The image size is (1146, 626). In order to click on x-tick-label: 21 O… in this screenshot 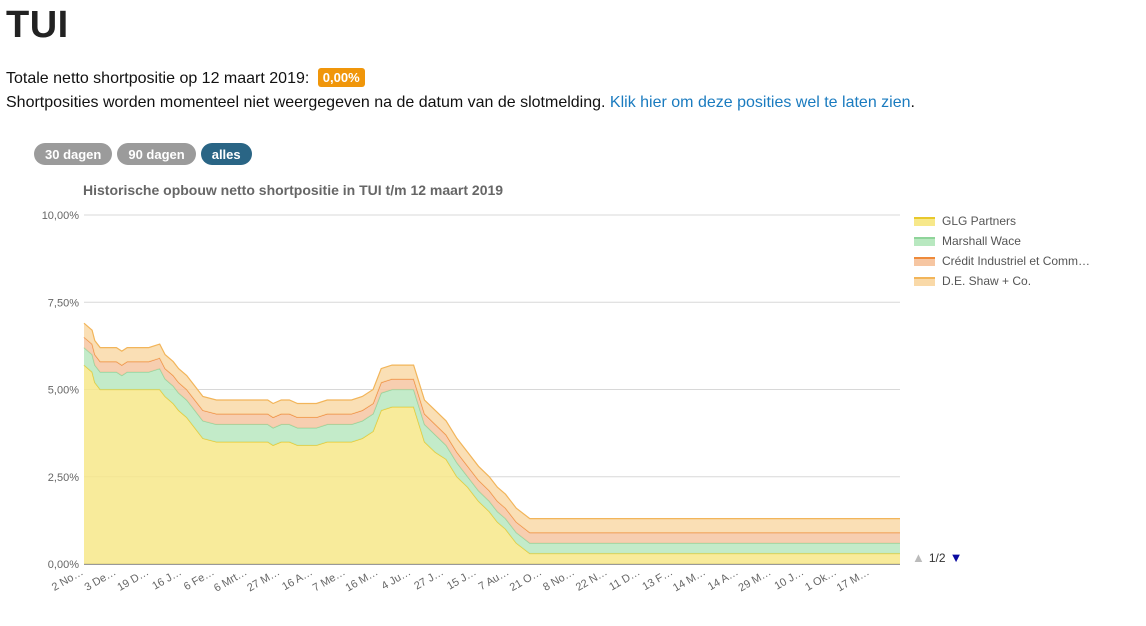, I will do `click(526, 580)`.